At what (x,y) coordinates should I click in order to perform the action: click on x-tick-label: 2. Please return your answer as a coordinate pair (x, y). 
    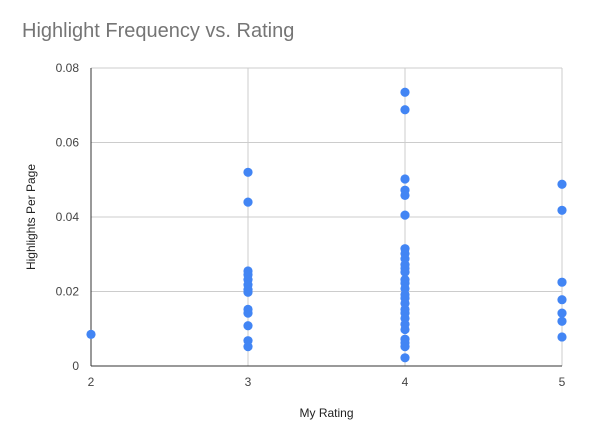
    Looking at the image, I should click on (91, 382).